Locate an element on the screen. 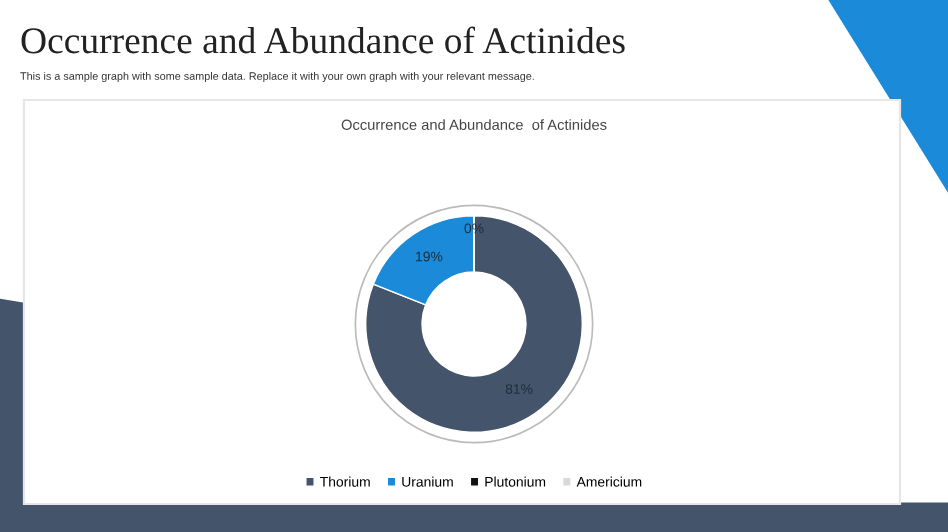 Image resolution: width=948 pixels, height=532 pixels. donut-slice is located at coordinates (474, 324).